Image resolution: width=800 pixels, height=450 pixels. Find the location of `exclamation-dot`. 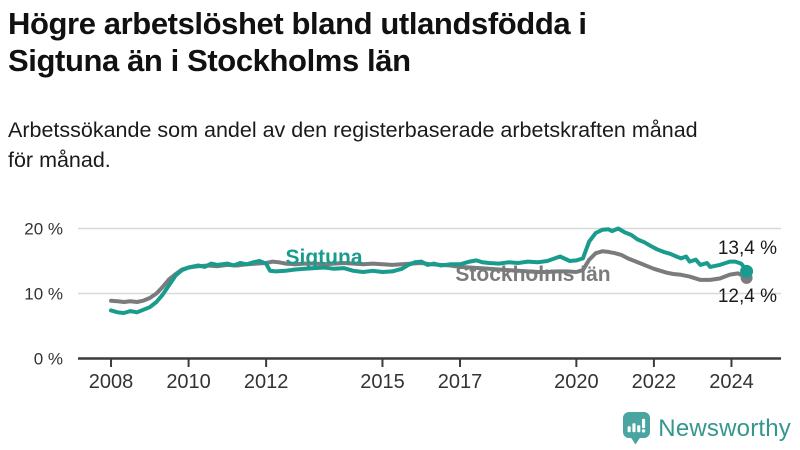

exclamation-dot is located at coordinates (644, 431).